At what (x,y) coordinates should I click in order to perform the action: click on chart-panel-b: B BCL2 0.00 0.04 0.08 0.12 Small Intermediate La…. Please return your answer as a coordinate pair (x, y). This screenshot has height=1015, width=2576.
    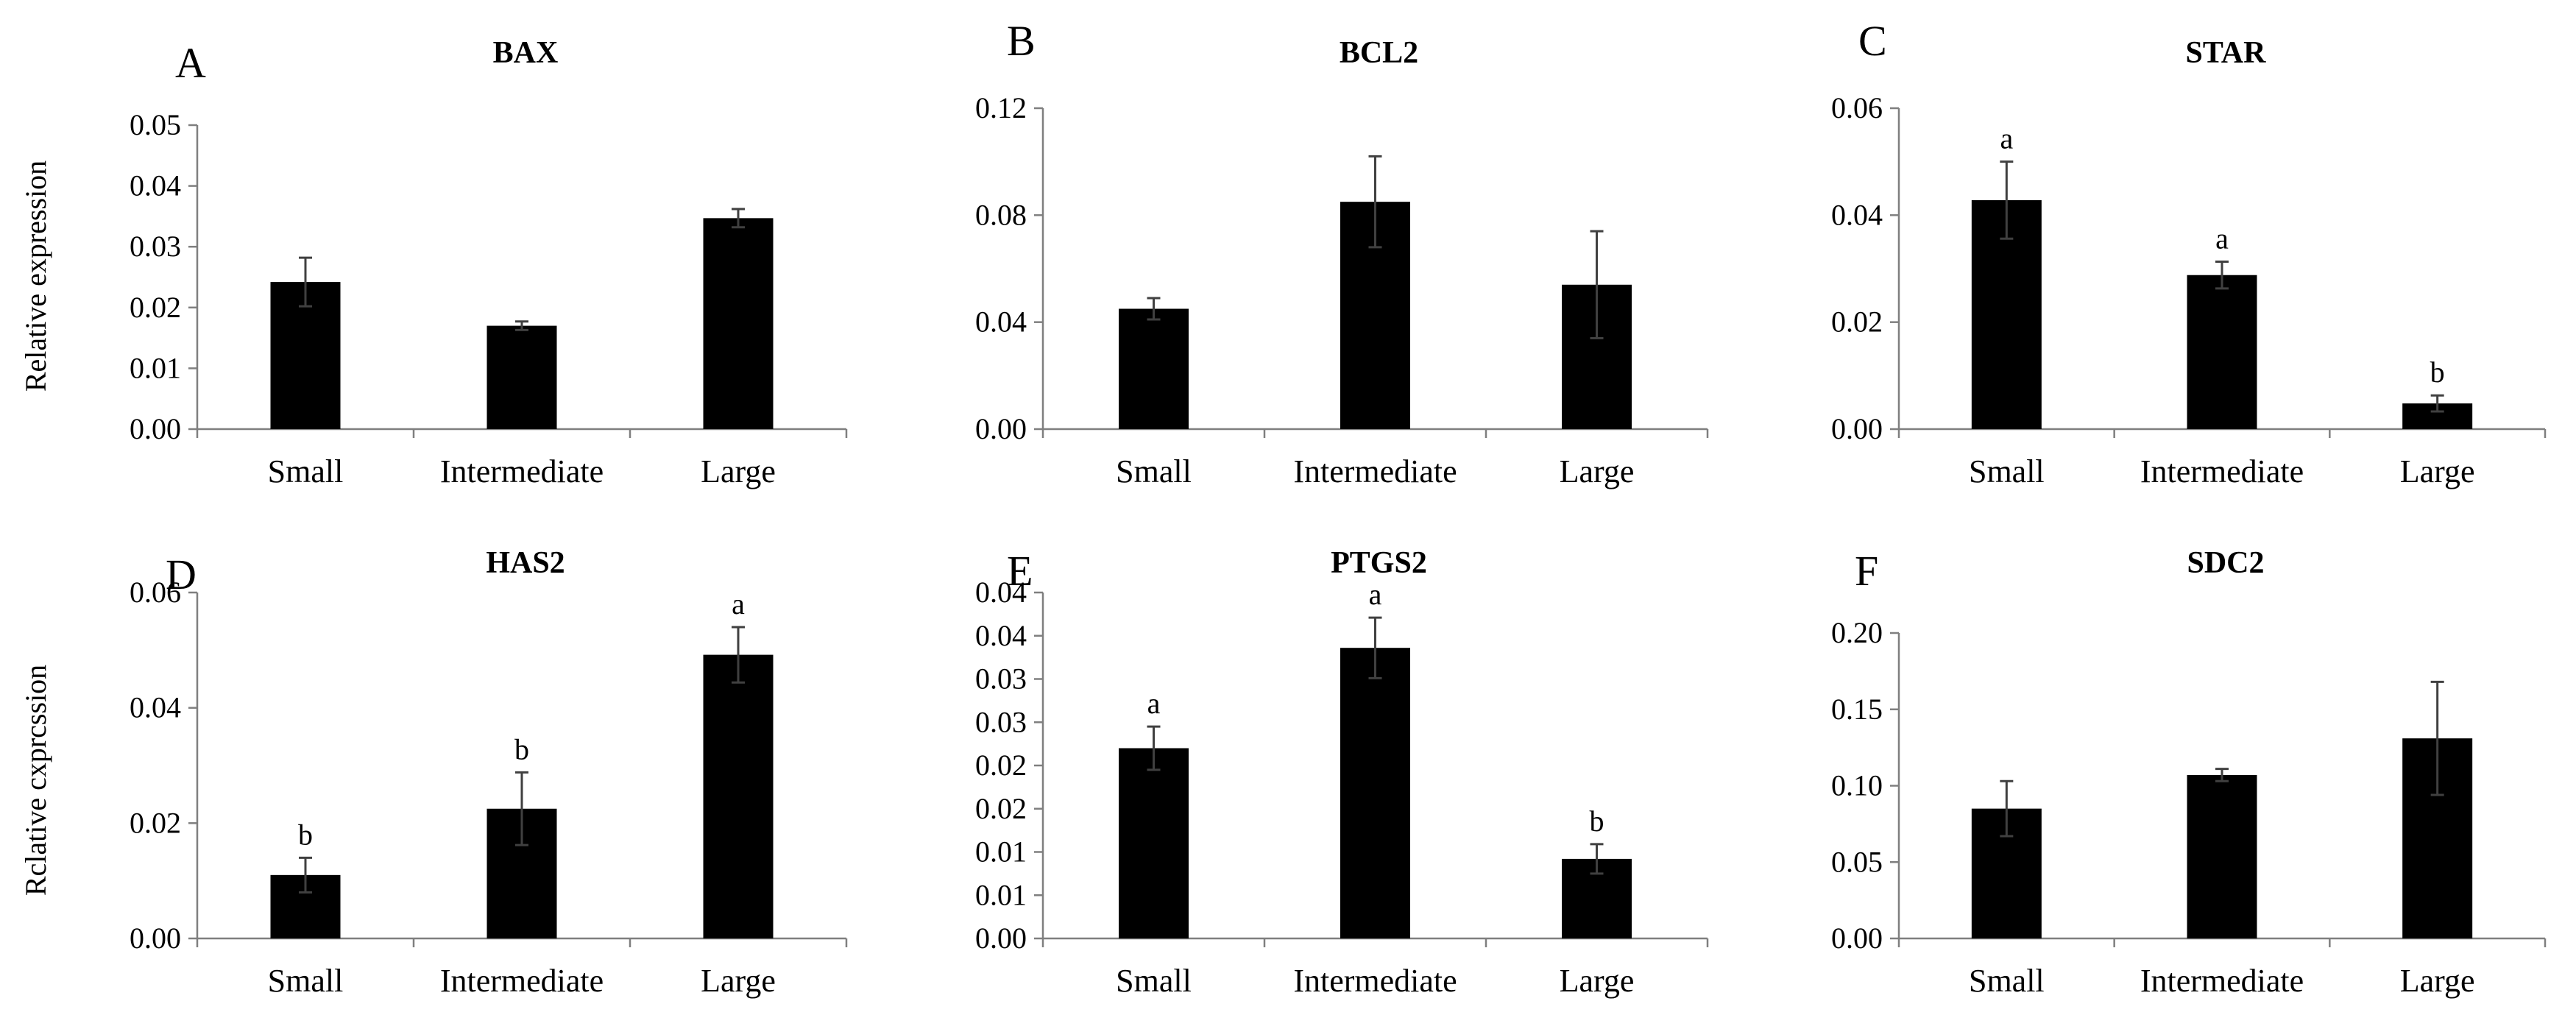
    Looking at the image, I should click on (1342, 253).